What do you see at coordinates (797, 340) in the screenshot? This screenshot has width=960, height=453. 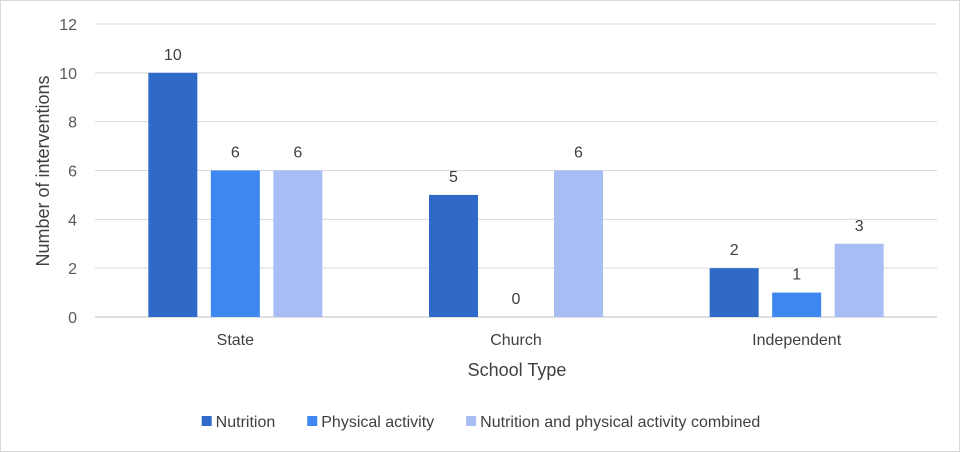 I see `x-category-label: Independent` at bounding box center [797, 340].